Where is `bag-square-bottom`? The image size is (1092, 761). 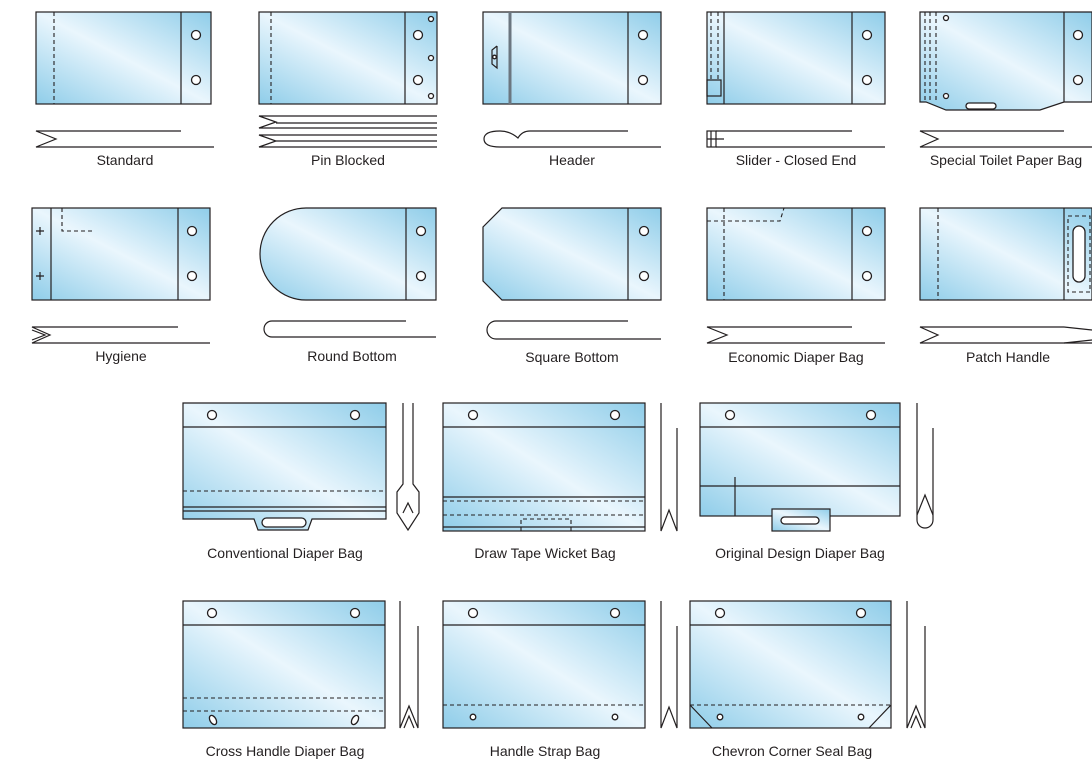 bag-square-bottom is located at coordinates (572, 254).